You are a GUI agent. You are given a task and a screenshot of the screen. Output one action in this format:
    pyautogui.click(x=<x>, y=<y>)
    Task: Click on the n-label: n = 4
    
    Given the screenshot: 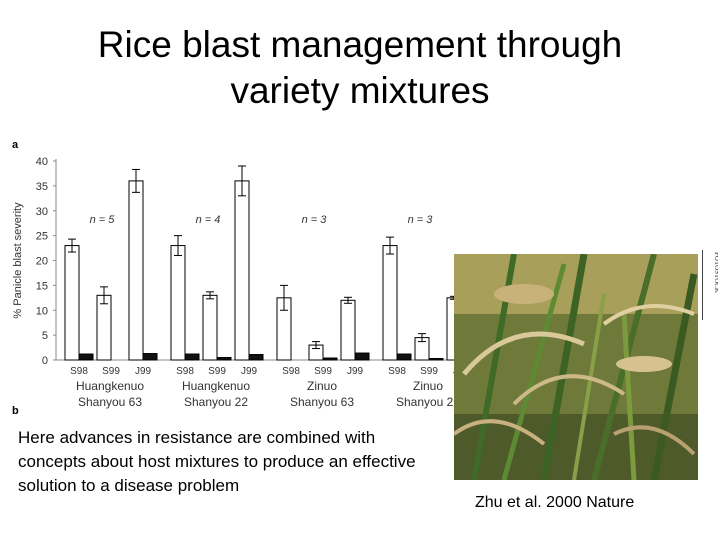 What is the action you would take?
    pyautogui.click(x=208, y=220)
    